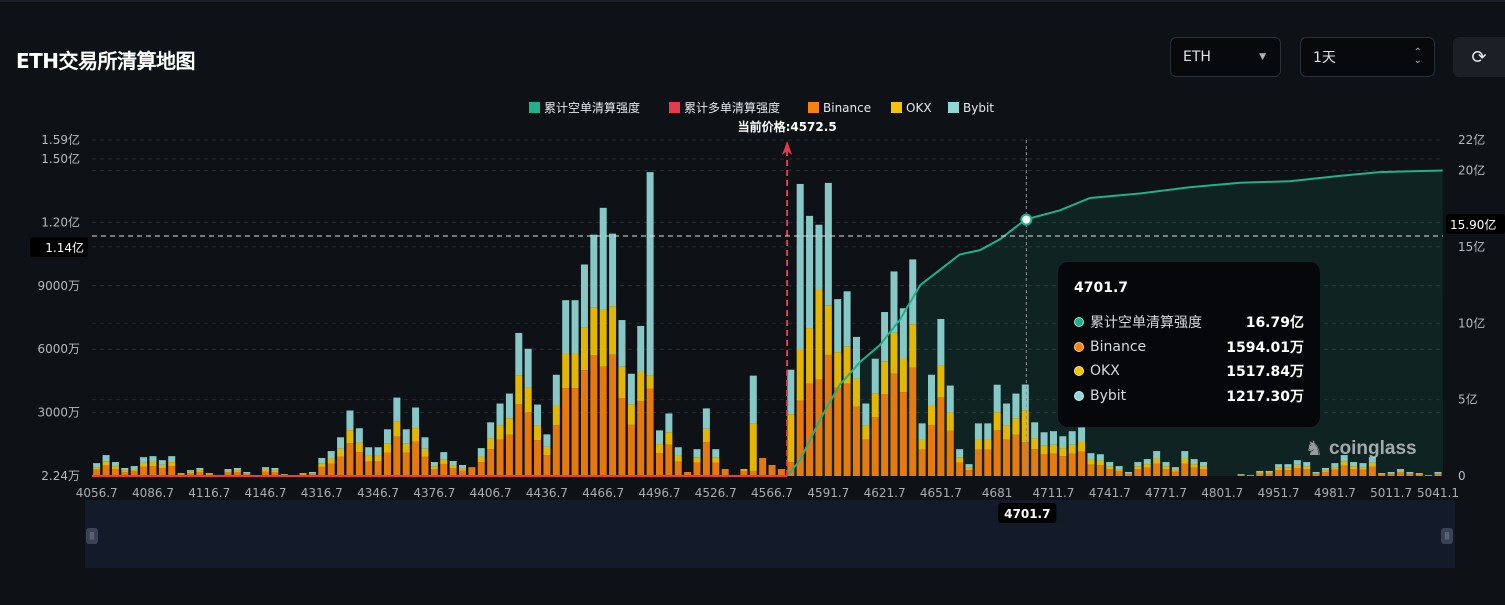 The image size is (1505, 605). I want to click on x-tick-label: 4621.7, so click(885, 493).